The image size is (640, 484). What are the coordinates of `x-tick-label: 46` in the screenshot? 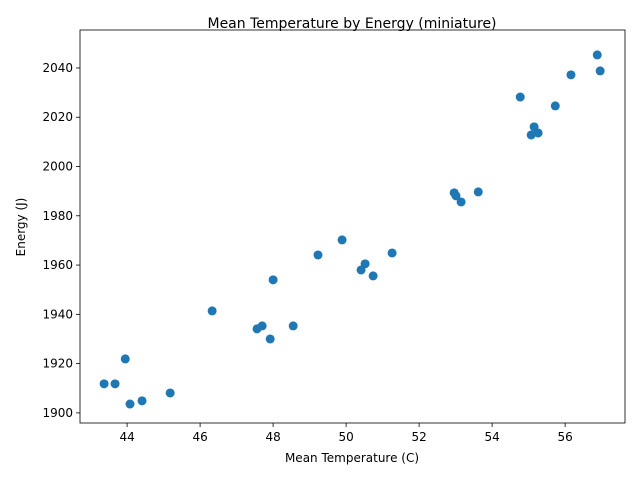 It's located at (199, 437).